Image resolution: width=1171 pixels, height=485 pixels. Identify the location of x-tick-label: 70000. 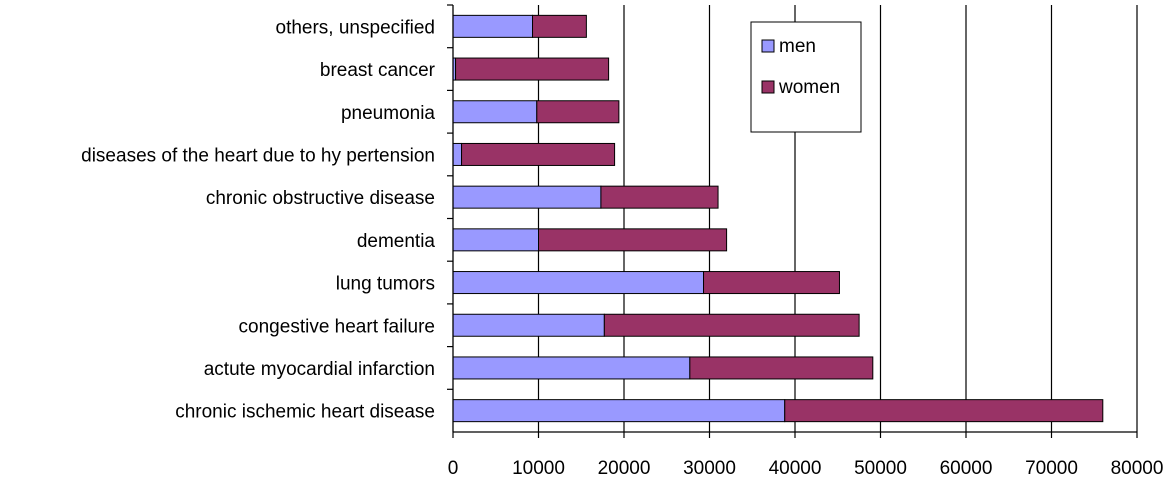
(1051, 468).